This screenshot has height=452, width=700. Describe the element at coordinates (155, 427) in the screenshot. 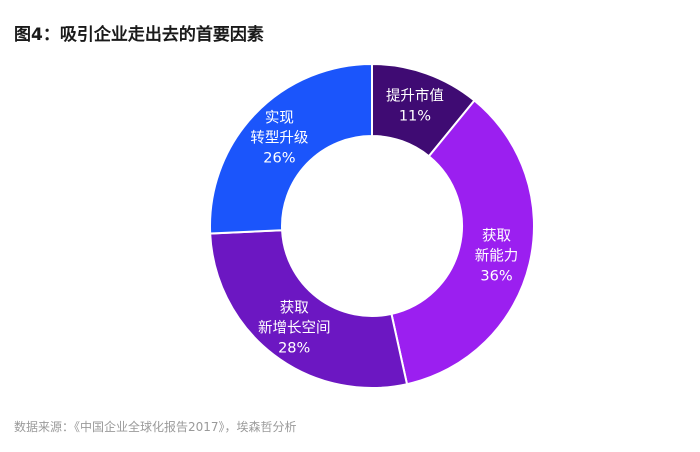

I see `data-source-note: 数据来源：《中国企业全球化报告2017》，埃森哲分析` at that location.